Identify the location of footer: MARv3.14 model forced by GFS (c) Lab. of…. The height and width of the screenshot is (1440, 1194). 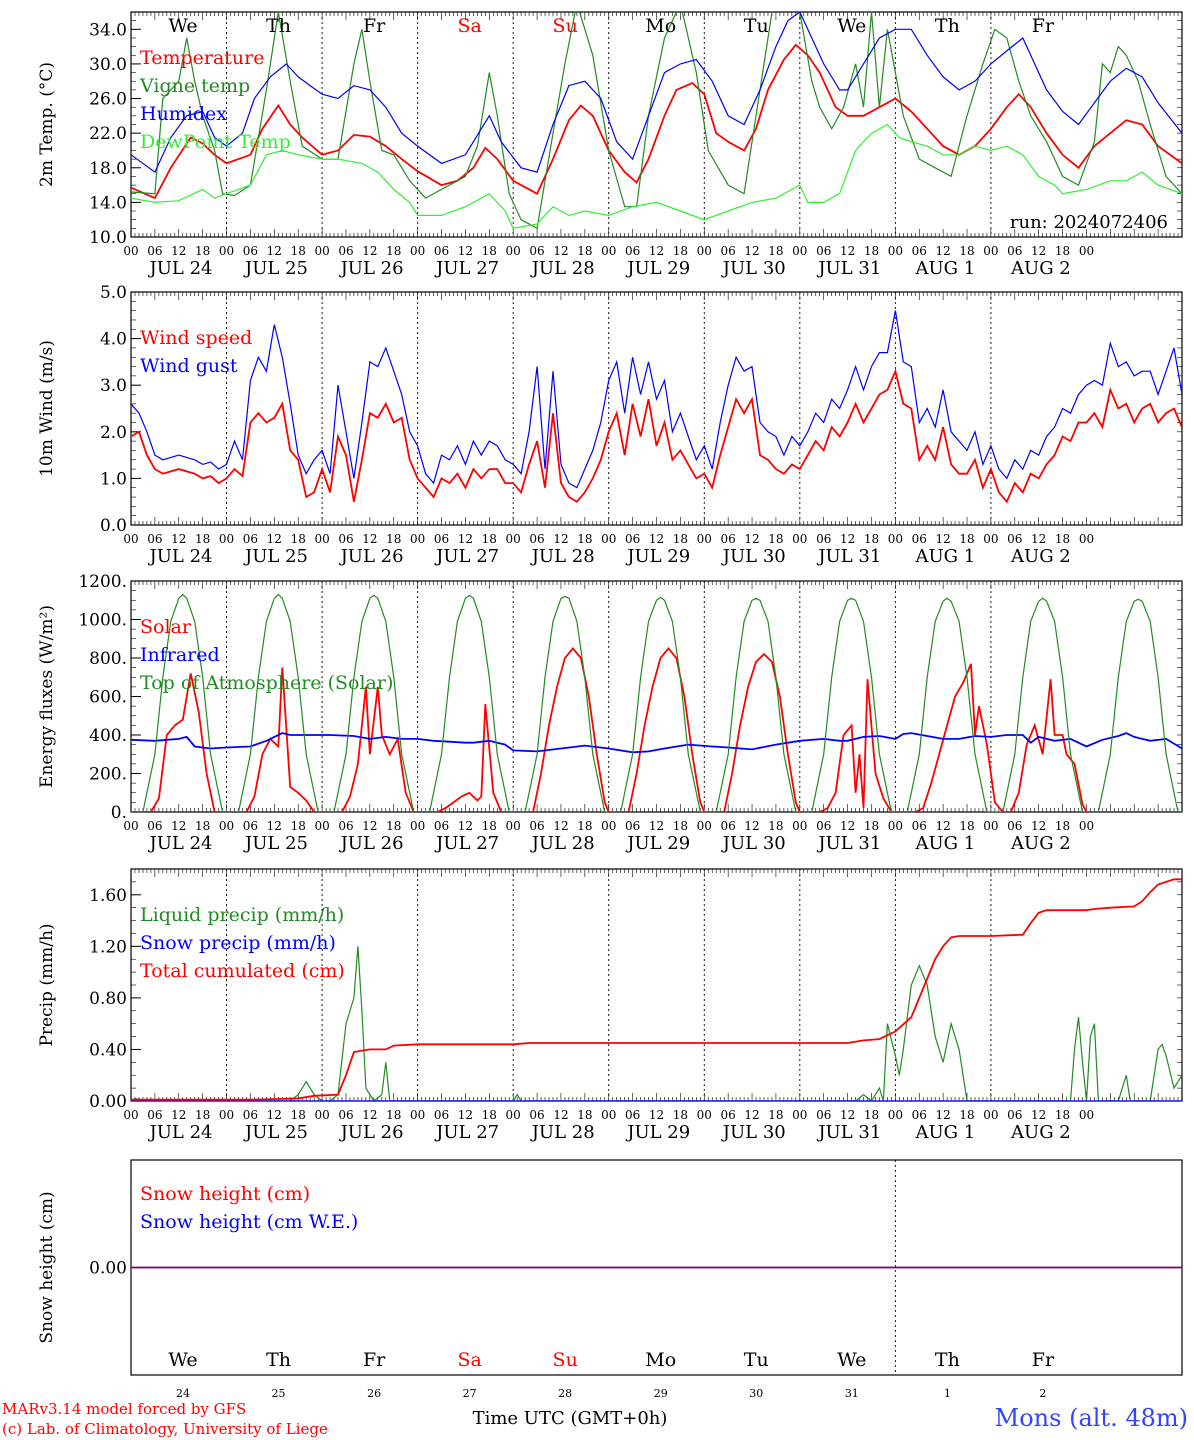
(595, 1419).